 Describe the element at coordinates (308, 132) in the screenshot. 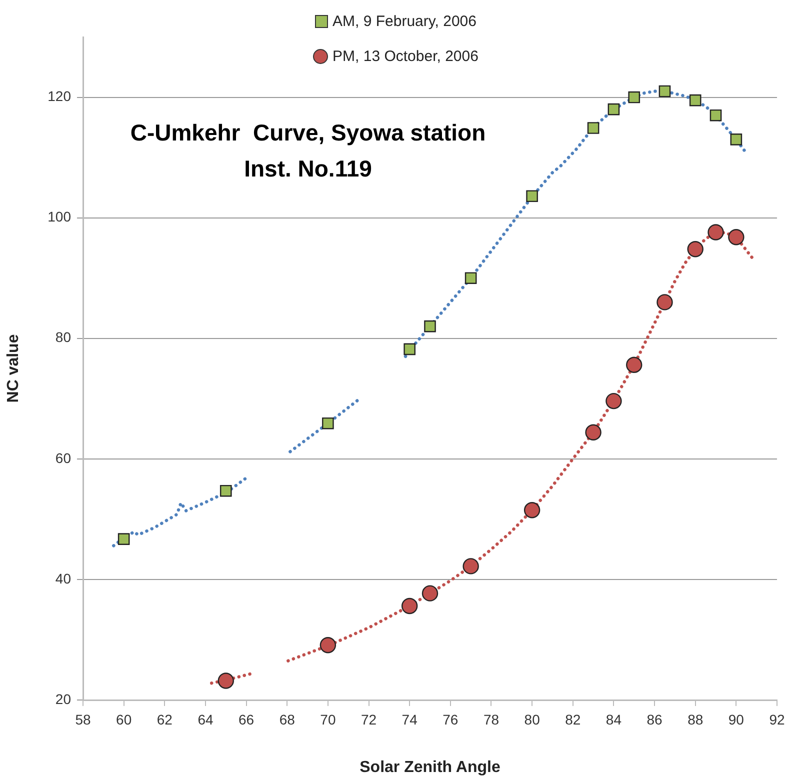

I see `text: C-Umkehr Curve, Syowa station` at that location.